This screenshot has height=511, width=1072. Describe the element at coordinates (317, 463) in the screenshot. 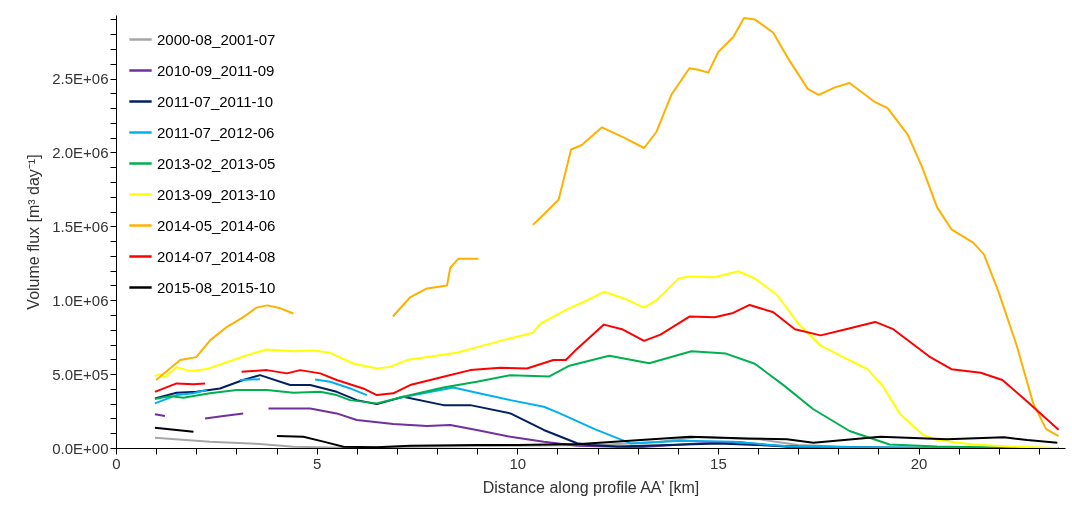

I see `x-tick-label: 5` at that location.